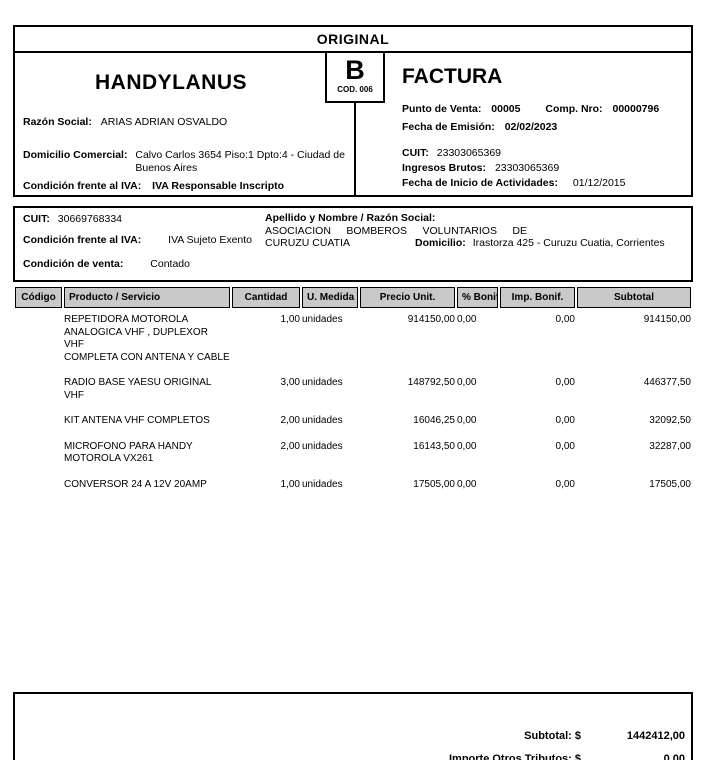 This screenshot has height=760, width=702. What do you see at coordinates (355, 89) in the screenshot?
I see `invoice-type-code: COD. 006` at bounding box center [355, 89].